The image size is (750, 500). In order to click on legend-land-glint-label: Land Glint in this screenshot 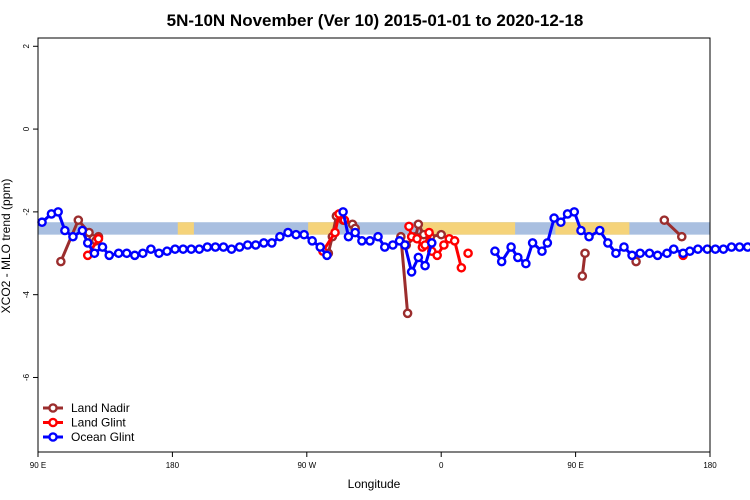, I will do `click(98, 423)`.